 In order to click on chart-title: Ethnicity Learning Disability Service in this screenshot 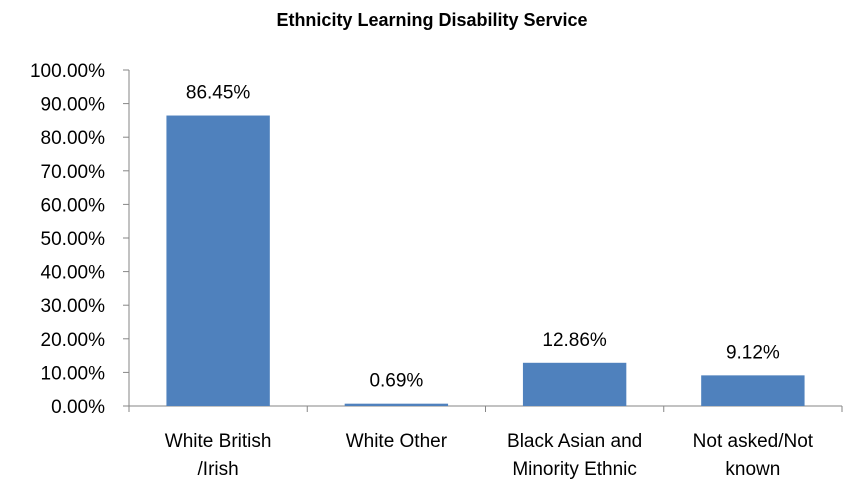, I will do `click(431, 20)`.